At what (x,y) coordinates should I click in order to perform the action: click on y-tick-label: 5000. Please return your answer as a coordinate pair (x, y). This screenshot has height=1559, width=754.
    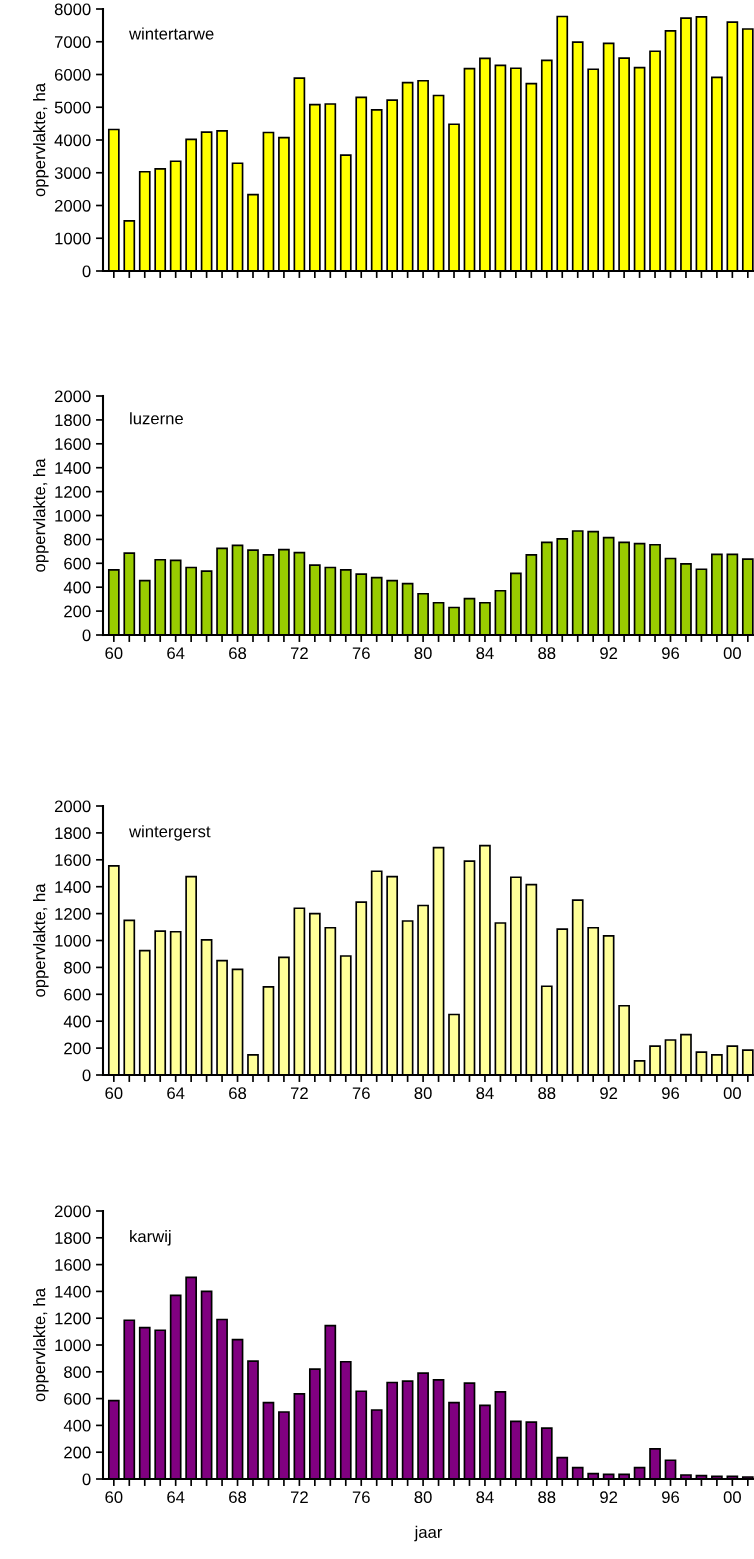
    Looking at the image, I should click on (72, 107).